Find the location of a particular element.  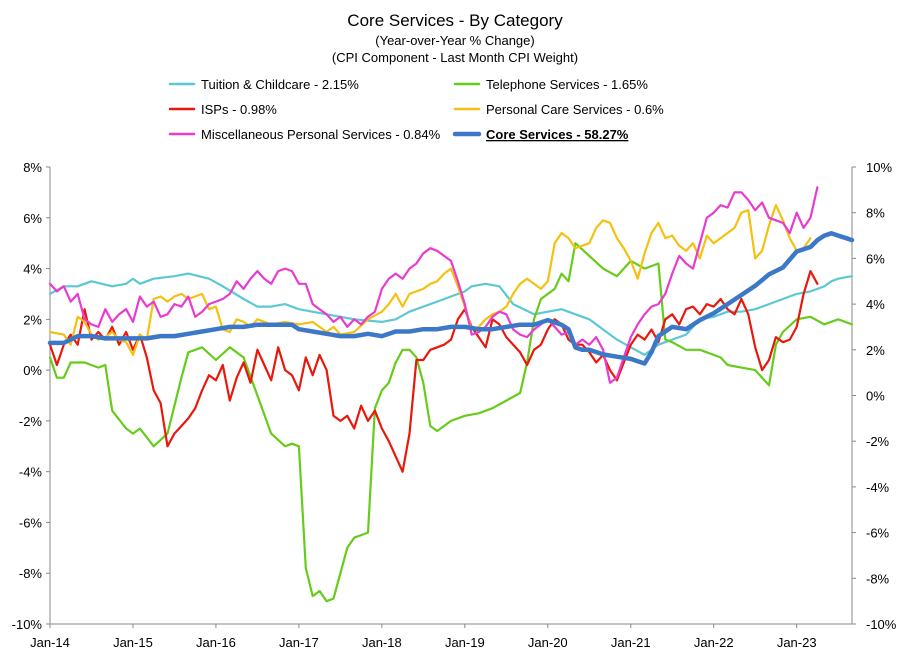

x-tick-label: Jan-21 is located at coordinates (631, 642).